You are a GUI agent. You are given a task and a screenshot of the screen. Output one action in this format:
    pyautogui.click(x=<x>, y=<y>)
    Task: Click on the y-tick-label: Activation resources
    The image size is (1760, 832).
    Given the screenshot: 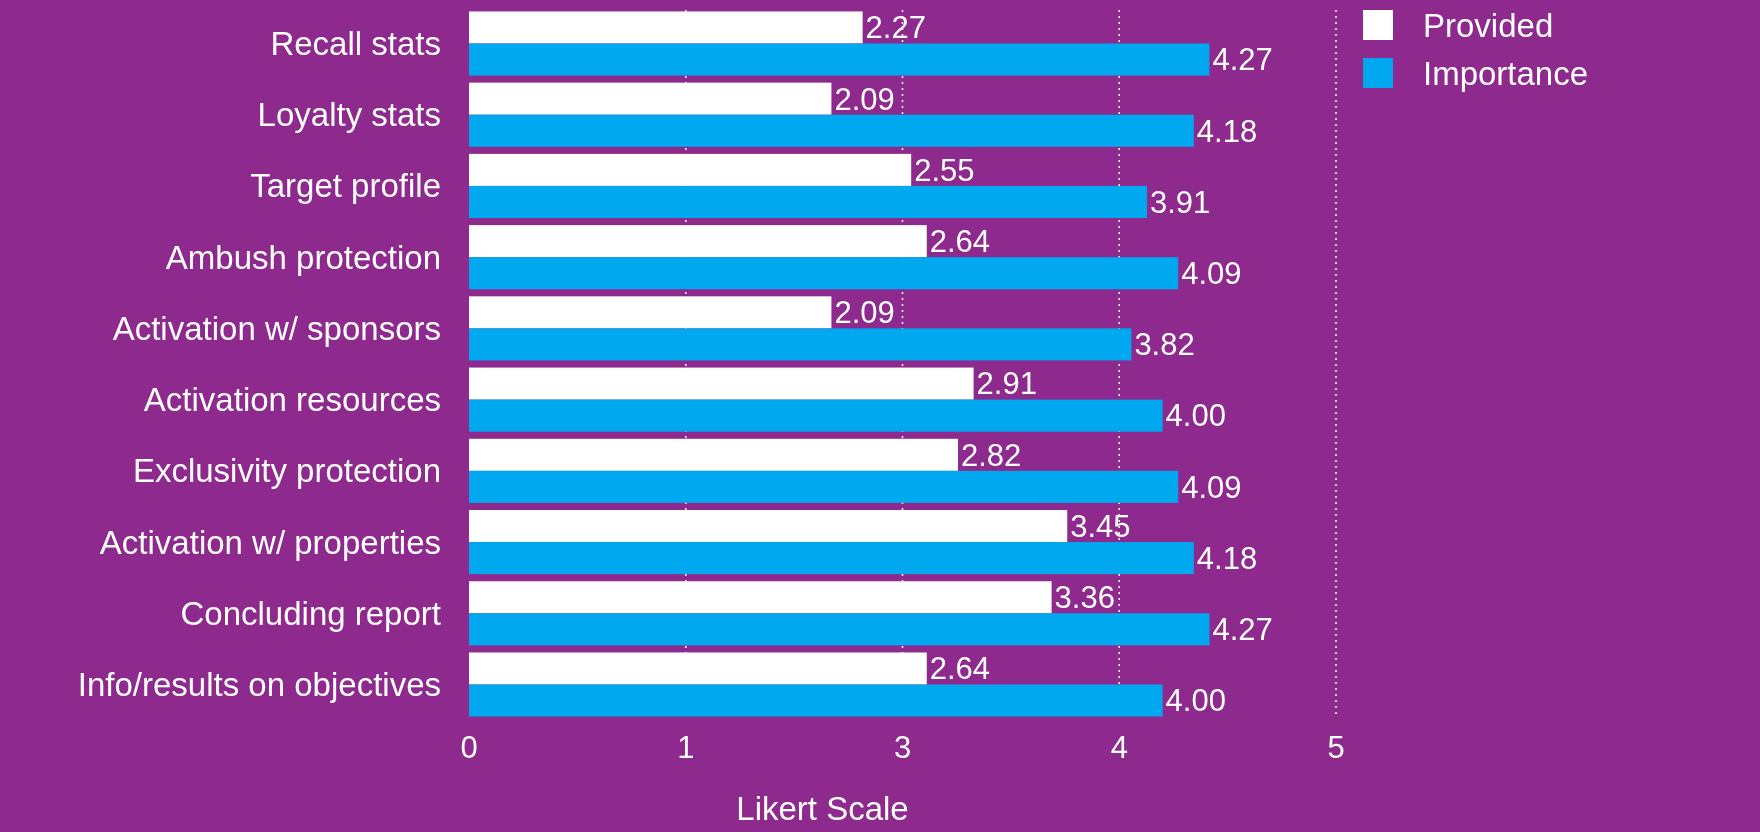 What is the action you would take?
    pyautogui.click(x=292, y=400)
    